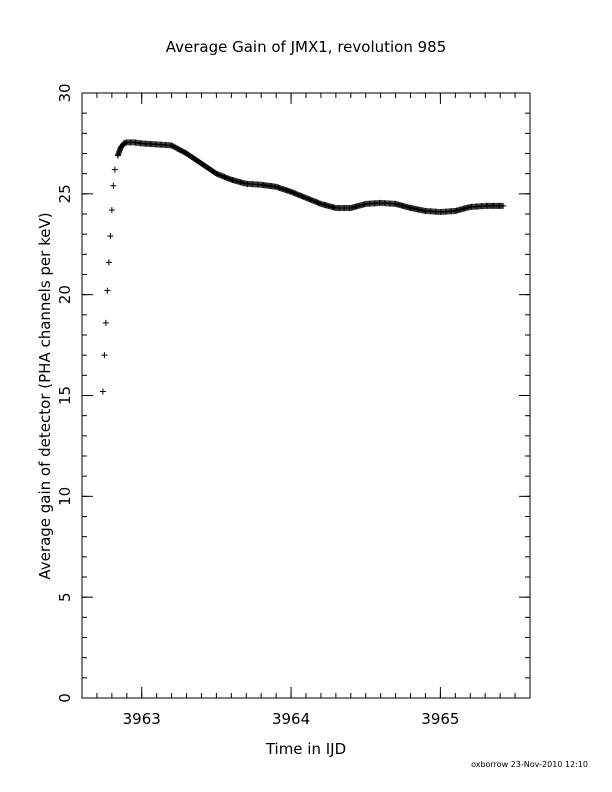 The image size is (612, 792). I want to click on y-tick-label: 30, so click(65, 92).